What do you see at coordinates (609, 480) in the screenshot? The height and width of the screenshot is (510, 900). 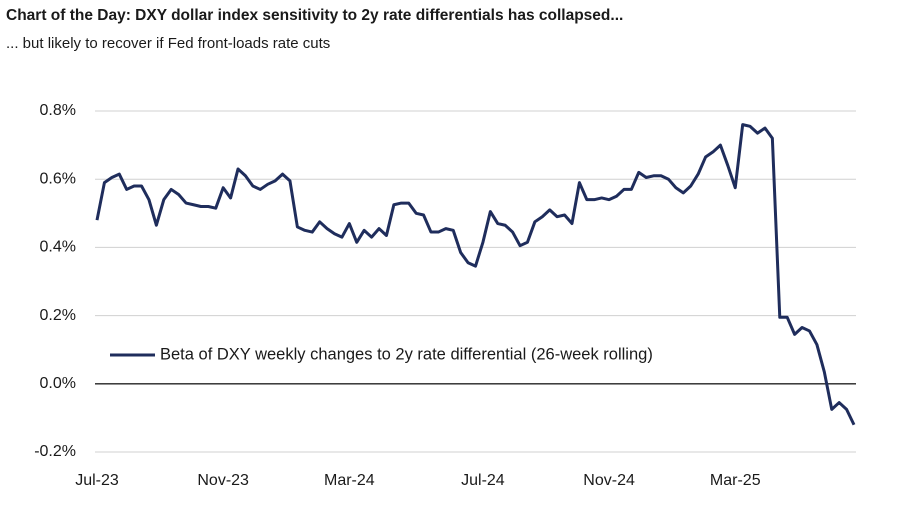 I see `x-tick-label: Nov-24` at bounding box center [609, 480].